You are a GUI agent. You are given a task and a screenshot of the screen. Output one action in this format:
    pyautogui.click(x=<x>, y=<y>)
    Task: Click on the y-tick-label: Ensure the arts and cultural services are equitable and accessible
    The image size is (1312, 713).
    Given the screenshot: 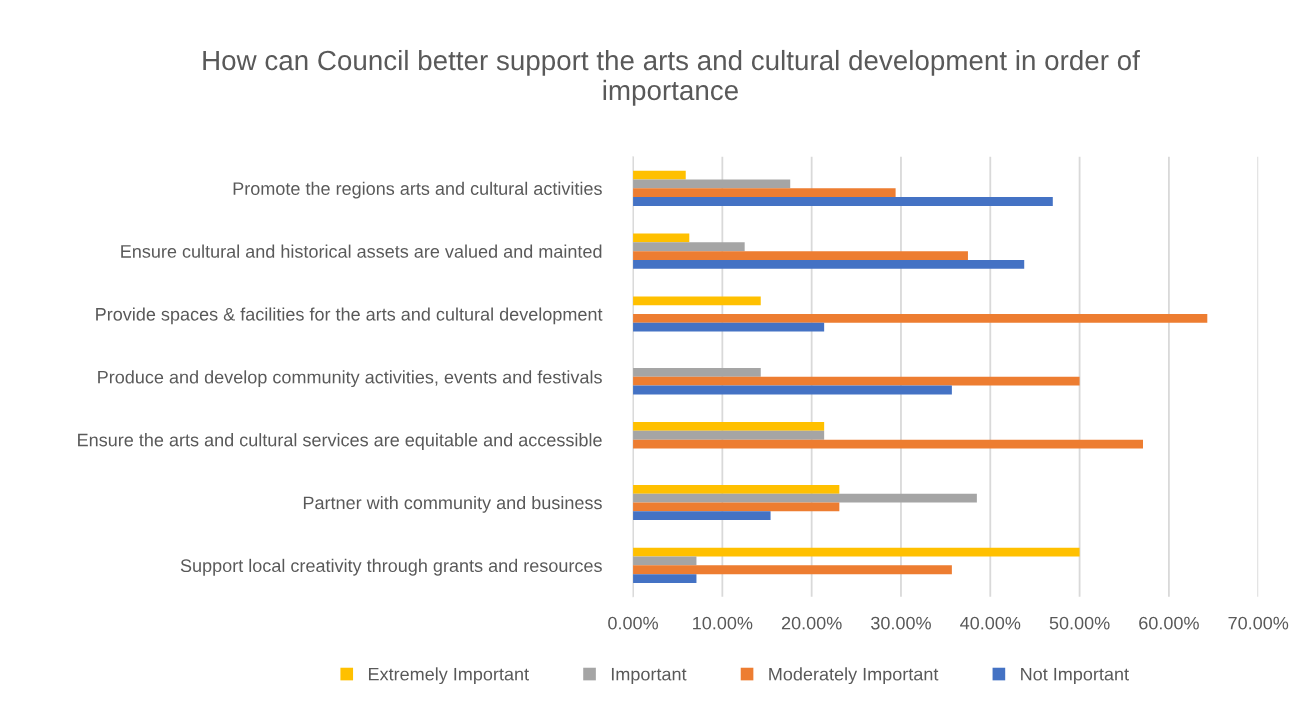 What is the action you would take?
    pyautogui.click(x=340, y=441)
    